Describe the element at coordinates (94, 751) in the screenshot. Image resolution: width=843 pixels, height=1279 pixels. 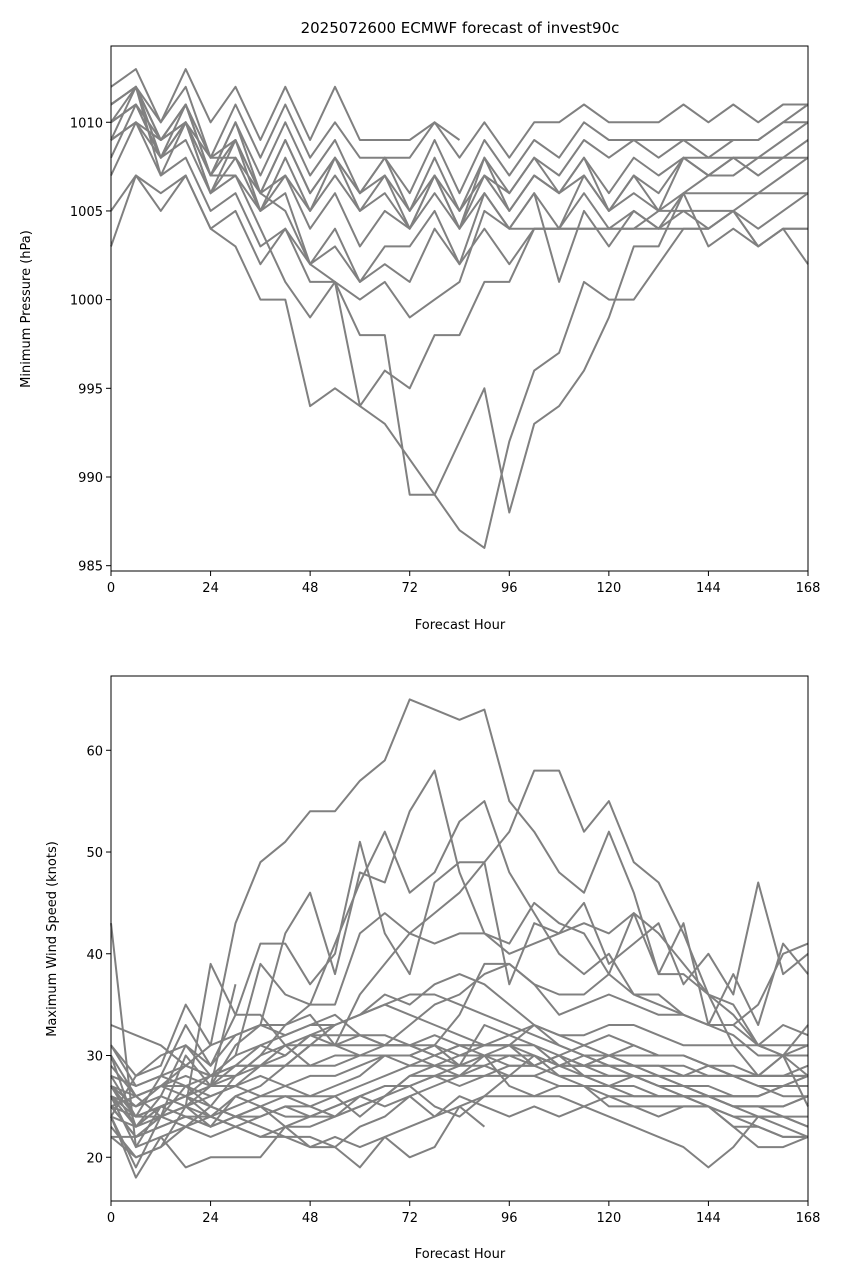
I see `y-tick-label: 60` at that location.